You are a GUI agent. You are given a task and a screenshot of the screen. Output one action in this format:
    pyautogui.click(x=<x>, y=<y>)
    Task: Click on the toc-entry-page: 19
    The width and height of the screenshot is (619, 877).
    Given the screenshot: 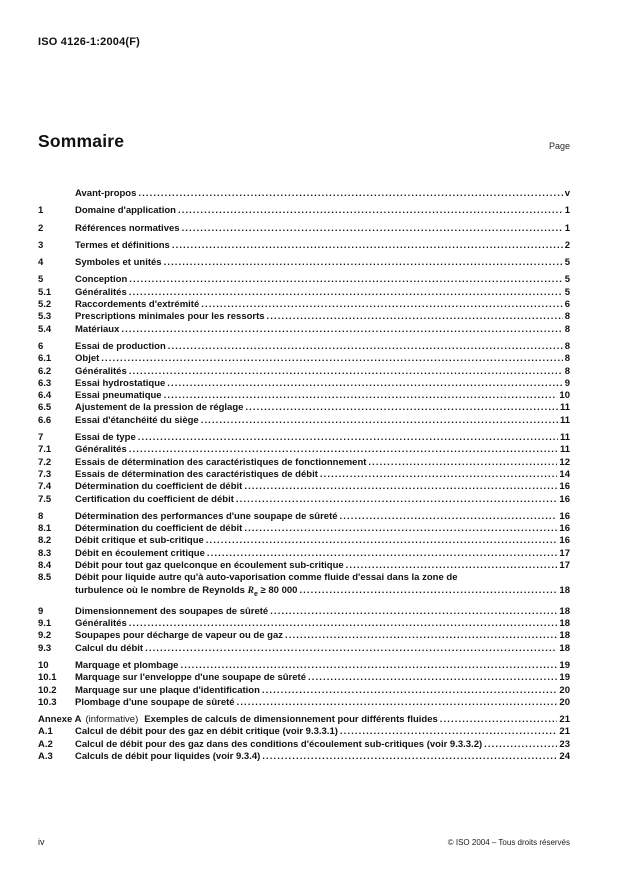 What is the action you would take?
    pyautogui.click(x=564, y=678)
    